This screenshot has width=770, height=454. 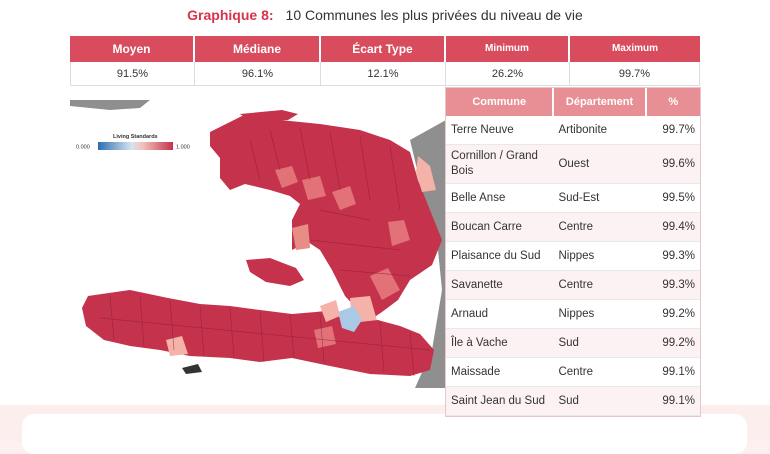 What do you see at coordinates (672, 164) in the screenshot?
I see `pct-cell: 99.6%` at bounding box center [672, 164].